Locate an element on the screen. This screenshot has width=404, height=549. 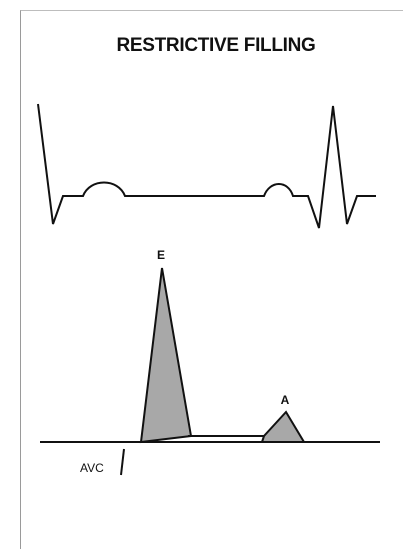
avc-label: AVC is located at coordinates (92, 468).